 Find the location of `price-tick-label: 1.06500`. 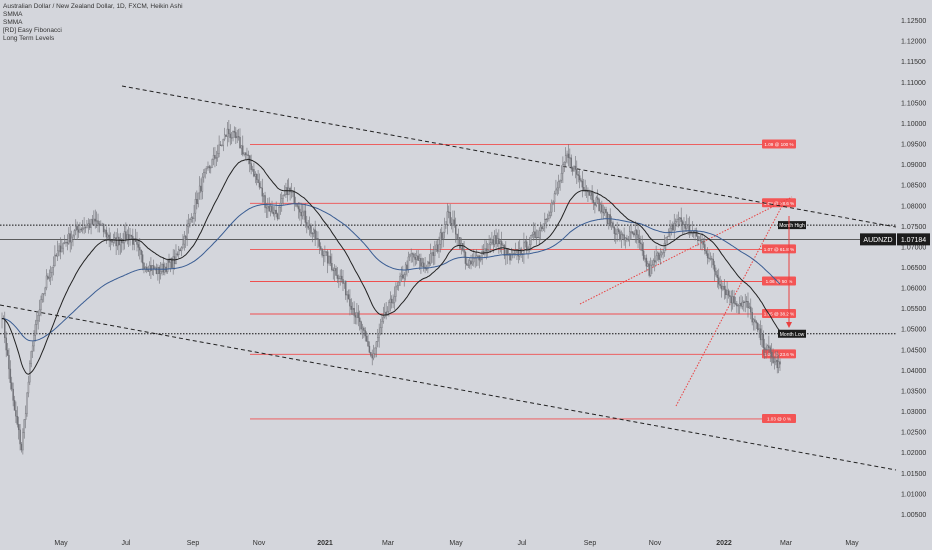

price-tick-label: 1.06500 is located at coordinates (913, 268).